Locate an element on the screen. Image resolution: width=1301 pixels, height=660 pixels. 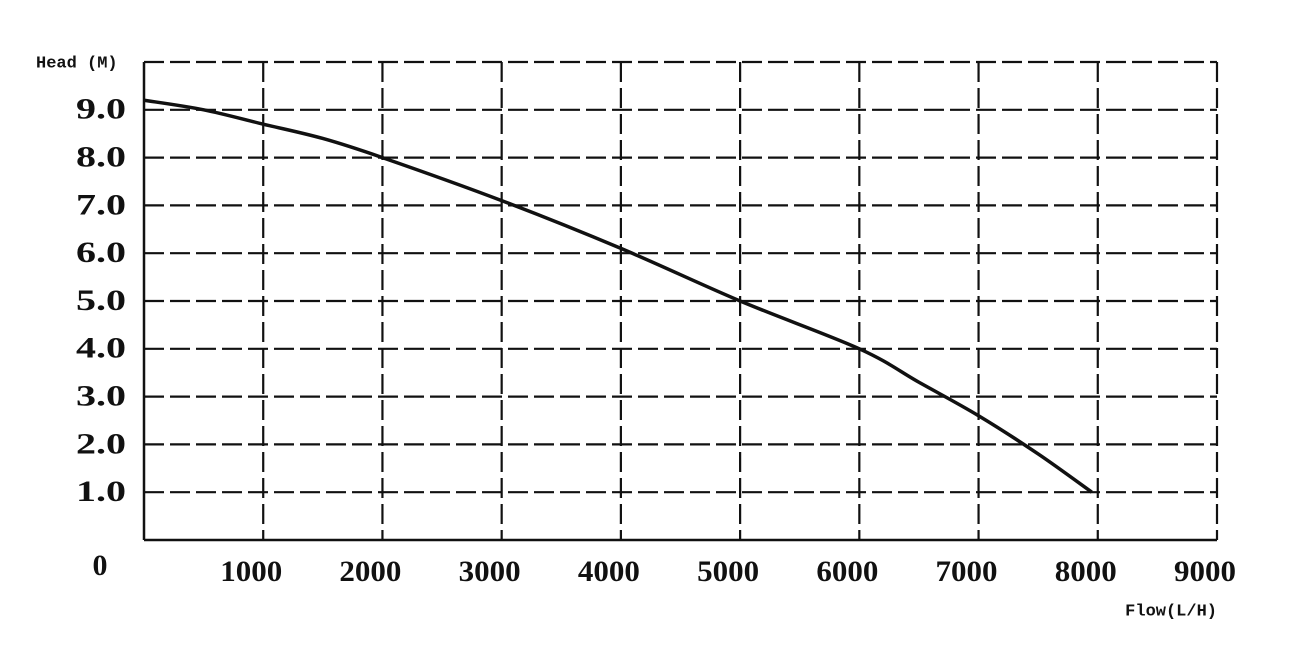
y-tick-label: 5.0 is located at coordinates (101, 300).